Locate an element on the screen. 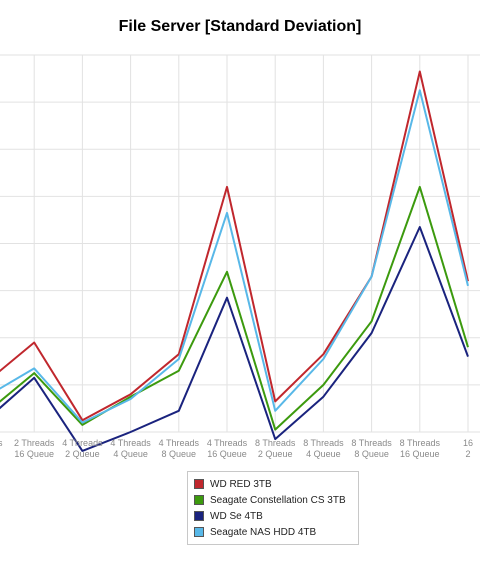  x-tick-label: Threads is located at coordinates (1, 443).